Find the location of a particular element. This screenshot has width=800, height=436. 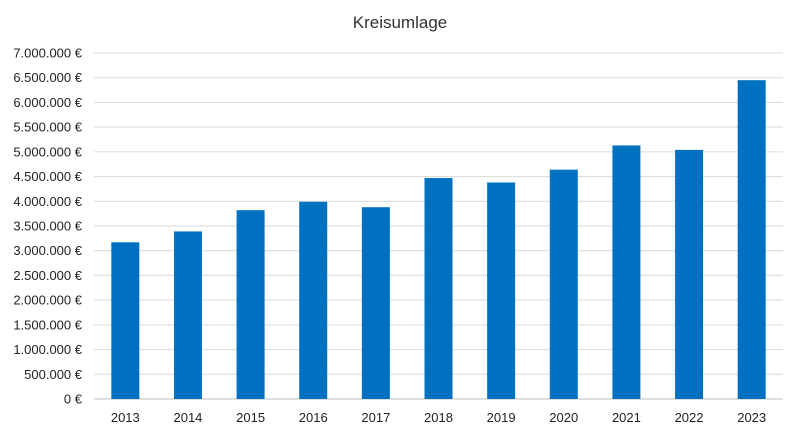

x-tick-label: 2016 is located at coordinates (313, 417).